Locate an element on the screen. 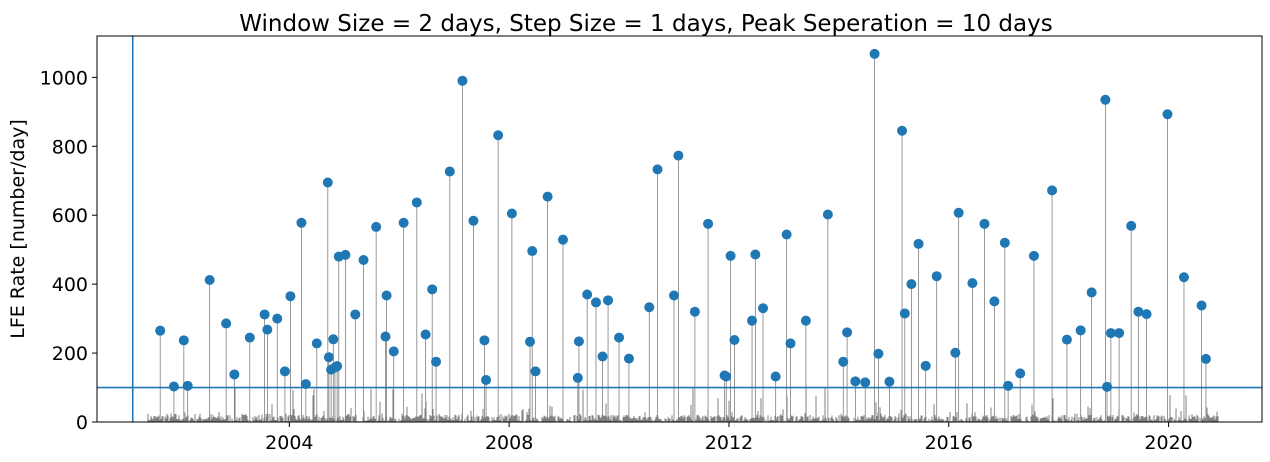  y-tick-label: 400 is located at coordinates (70, 285).